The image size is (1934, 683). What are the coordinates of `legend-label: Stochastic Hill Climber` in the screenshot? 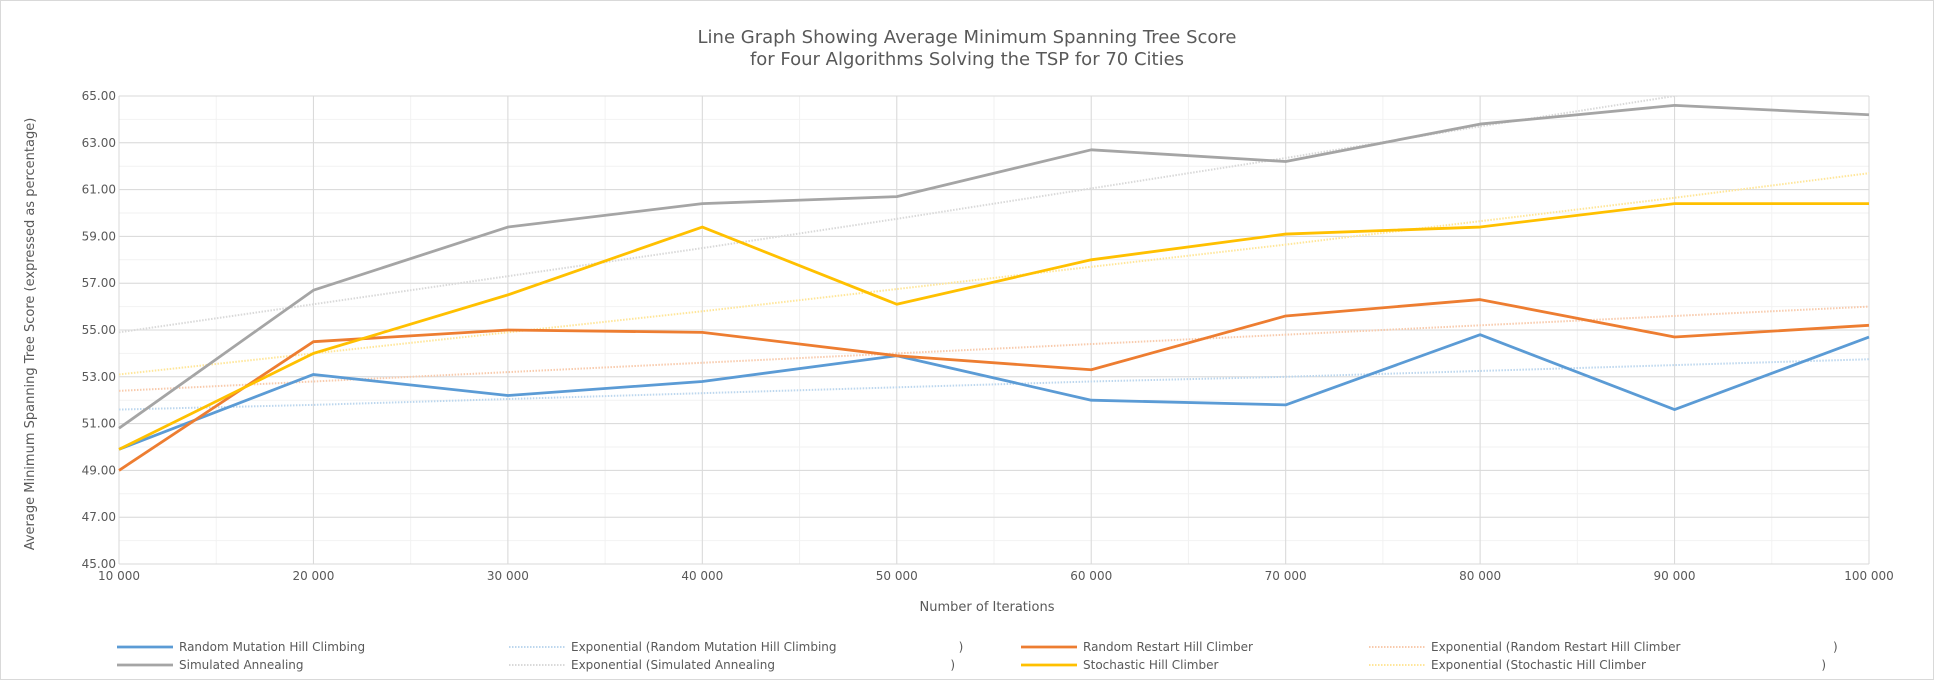 It's located at (1151, 665).